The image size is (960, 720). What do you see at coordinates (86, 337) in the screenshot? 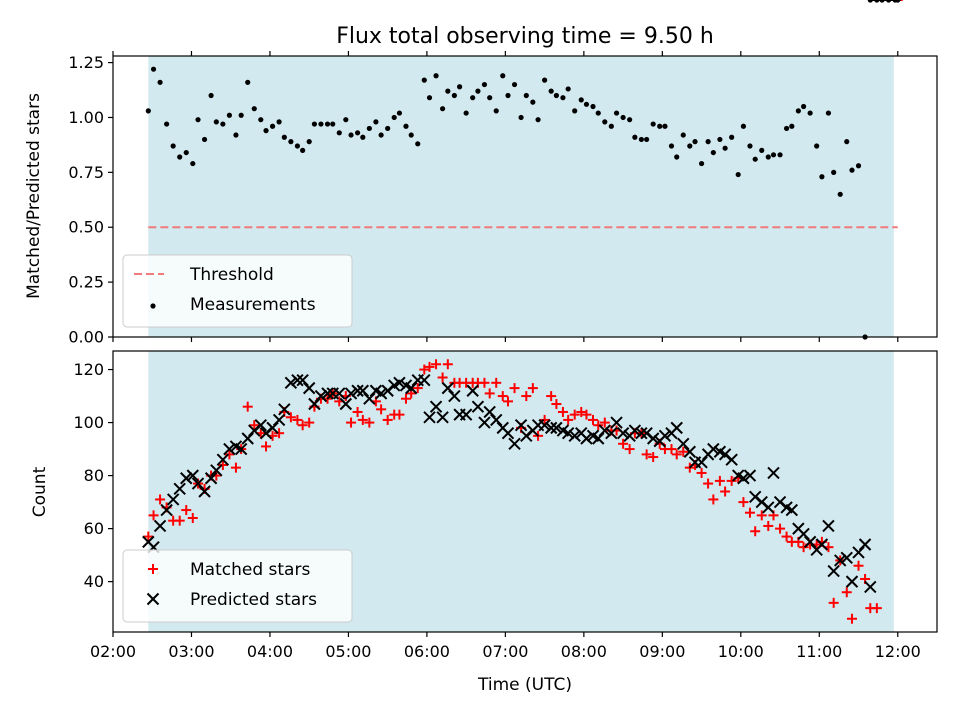
I see `y-tick-label: 0.00` at bounding box center [86, 337].